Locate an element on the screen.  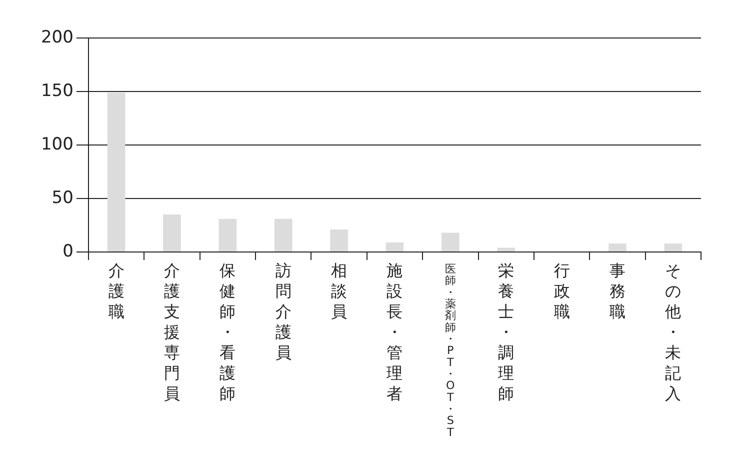
x-tick-label: 介護支援専門員 is located at coordinates (172, 332).